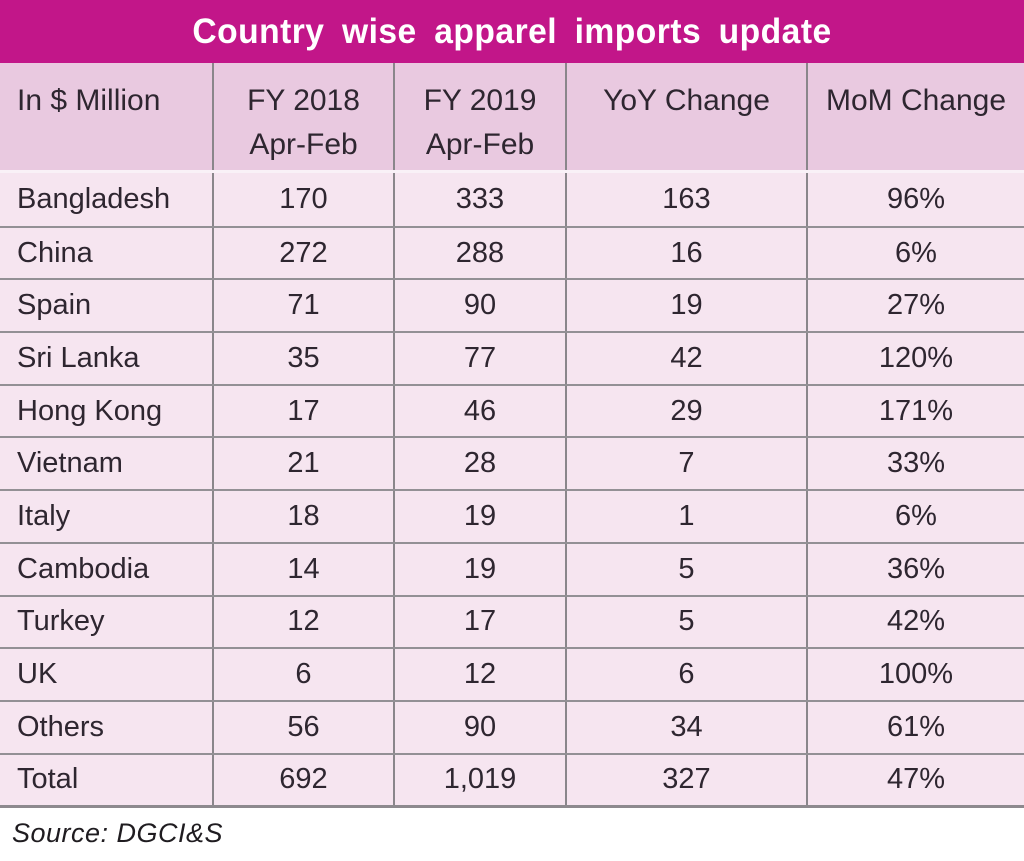 This screenshot has width=1024, height=861. I want to click on yoy-change-cell: 6, so click(685, 674).